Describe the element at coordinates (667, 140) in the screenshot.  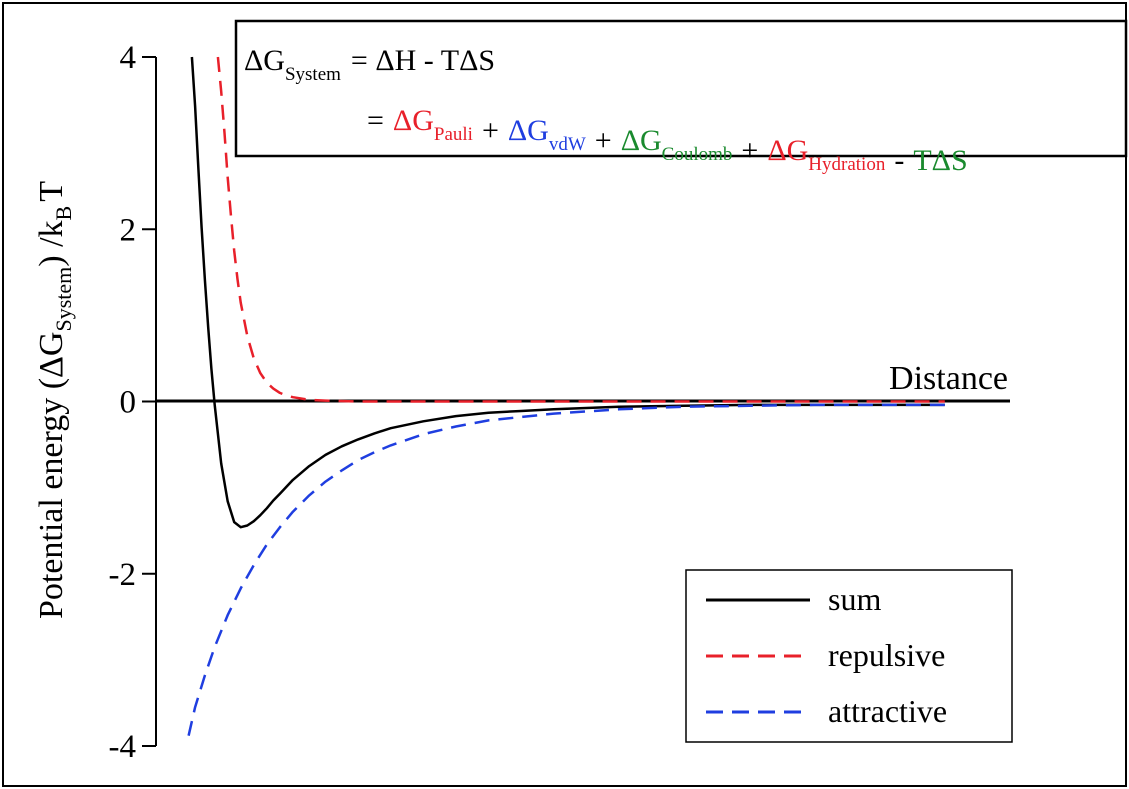
I see `equation-line-2: = ΔGPauli + ΔGvdW + ΔGCoulomb + ΔGHydration - TΔS` at that location.